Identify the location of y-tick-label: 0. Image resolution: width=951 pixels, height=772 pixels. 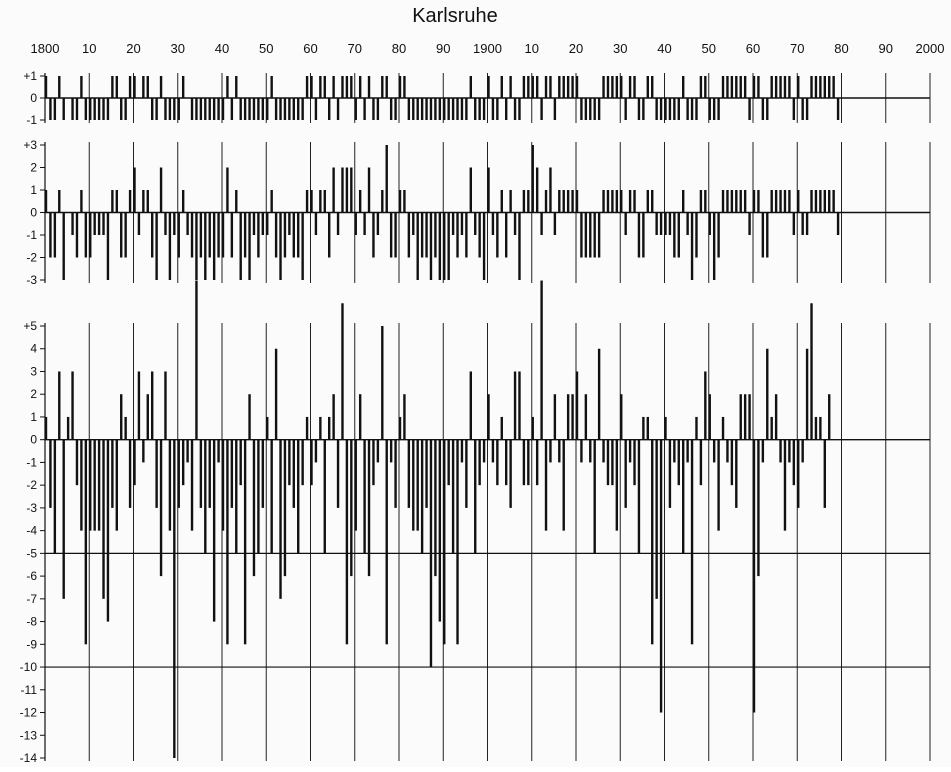
(33, 98).